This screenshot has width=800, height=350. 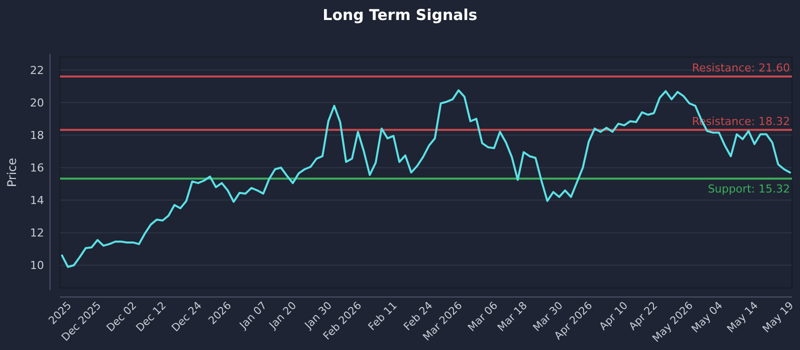 What do you see at coordinates (383, 317) in the screenshot?
I see `x-tick-label: Feb 11` at bounding box center [383, 317].